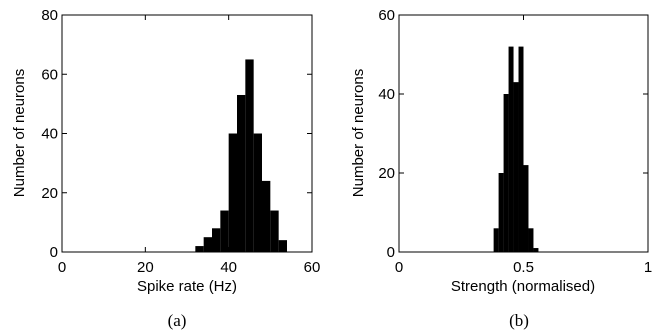  What do you see at coordinates (386, 15) in the screenshot?
I see `y-tick-label-strength-3: 60` at bounding box center [386, 15].